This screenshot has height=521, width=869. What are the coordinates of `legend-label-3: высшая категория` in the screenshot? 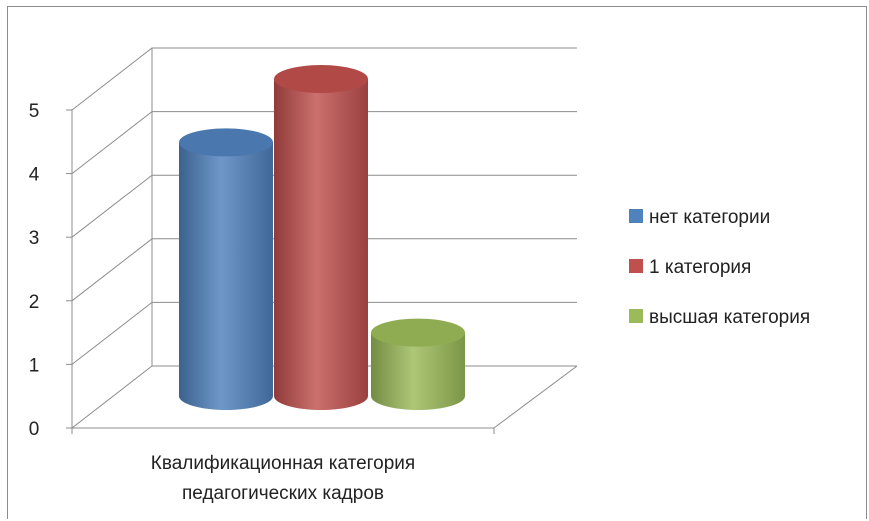 It's located at (729, 317).